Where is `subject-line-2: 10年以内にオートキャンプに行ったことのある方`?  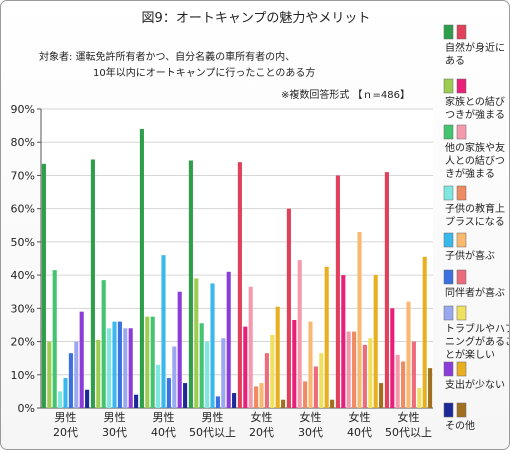
subject-line-2: 10年以内にオートキャンプに行ったことのある方 is located at coordinates (204, 73).